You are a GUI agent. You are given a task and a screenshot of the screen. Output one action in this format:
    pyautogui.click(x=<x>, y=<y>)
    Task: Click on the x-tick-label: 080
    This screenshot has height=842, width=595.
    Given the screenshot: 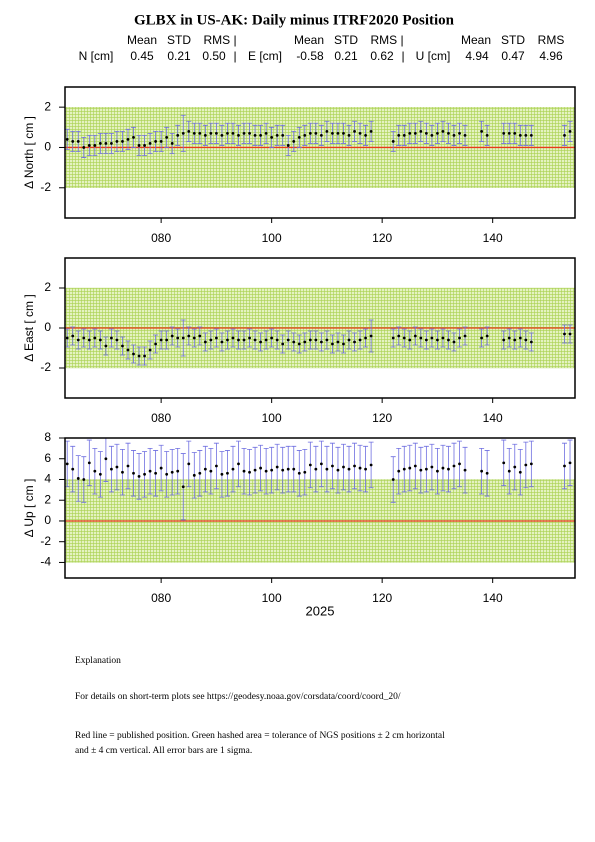 What is the action you would take?
    pyautogui.click(x=161, y=418)
    